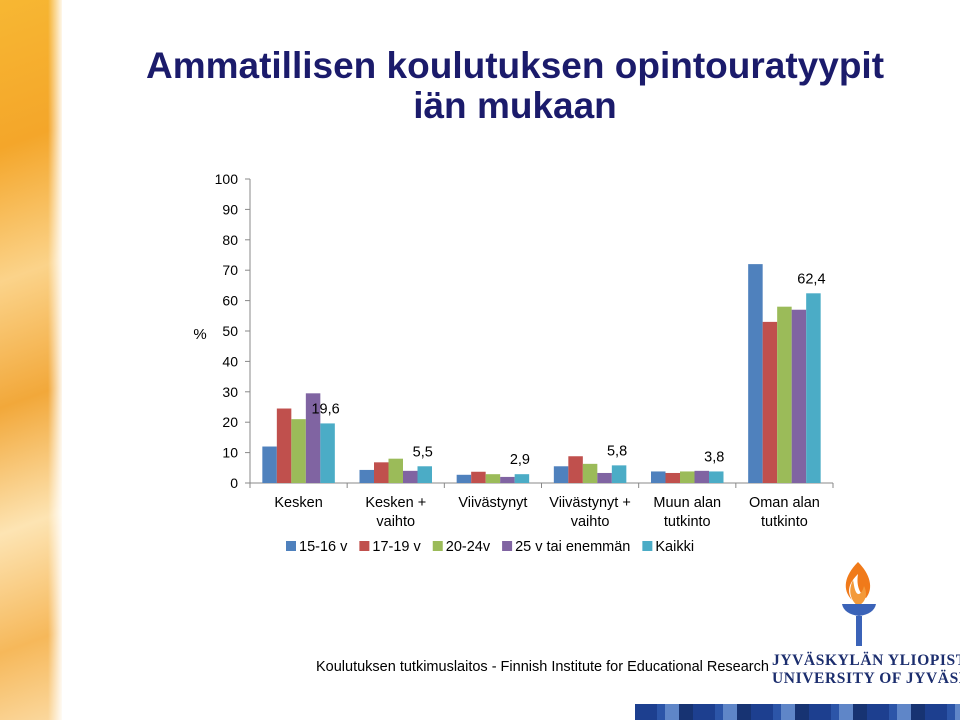  Describe the element at coordinates (687, 503) in the screenshot. I see `x-tick-label: Muun alan` at that location.